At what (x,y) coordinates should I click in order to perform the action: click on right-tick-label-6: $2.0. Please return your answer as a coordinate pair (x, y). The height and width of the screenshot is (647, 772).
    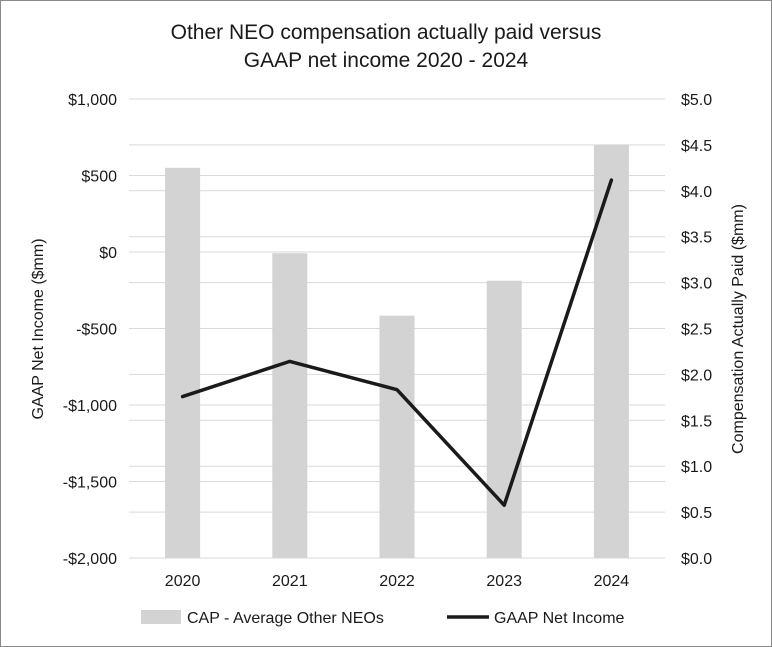
    Looking at the image, I should click on (696, 375).